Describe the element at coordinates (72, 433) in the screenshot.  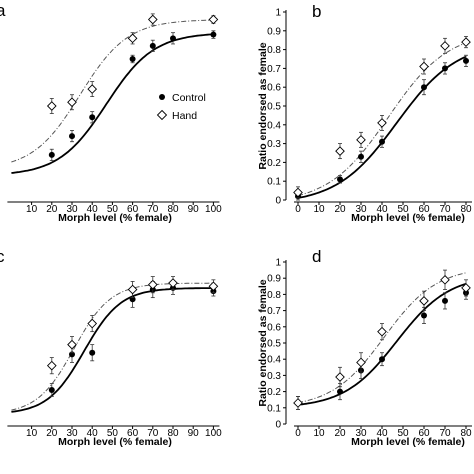
I see `x-tick-label-c-30: 30` at that location.